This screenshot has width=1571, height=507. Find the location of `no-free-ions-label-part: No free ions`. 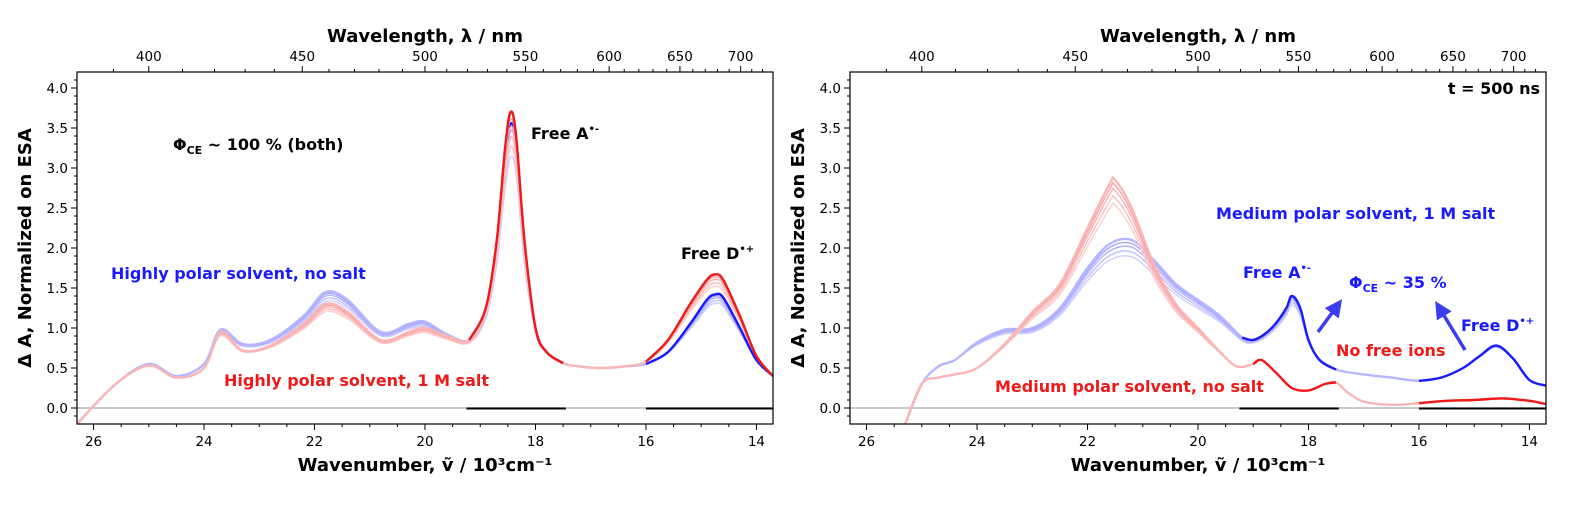

no-free-ions-label-part: No free ions is located at coordinates (1390, 350).